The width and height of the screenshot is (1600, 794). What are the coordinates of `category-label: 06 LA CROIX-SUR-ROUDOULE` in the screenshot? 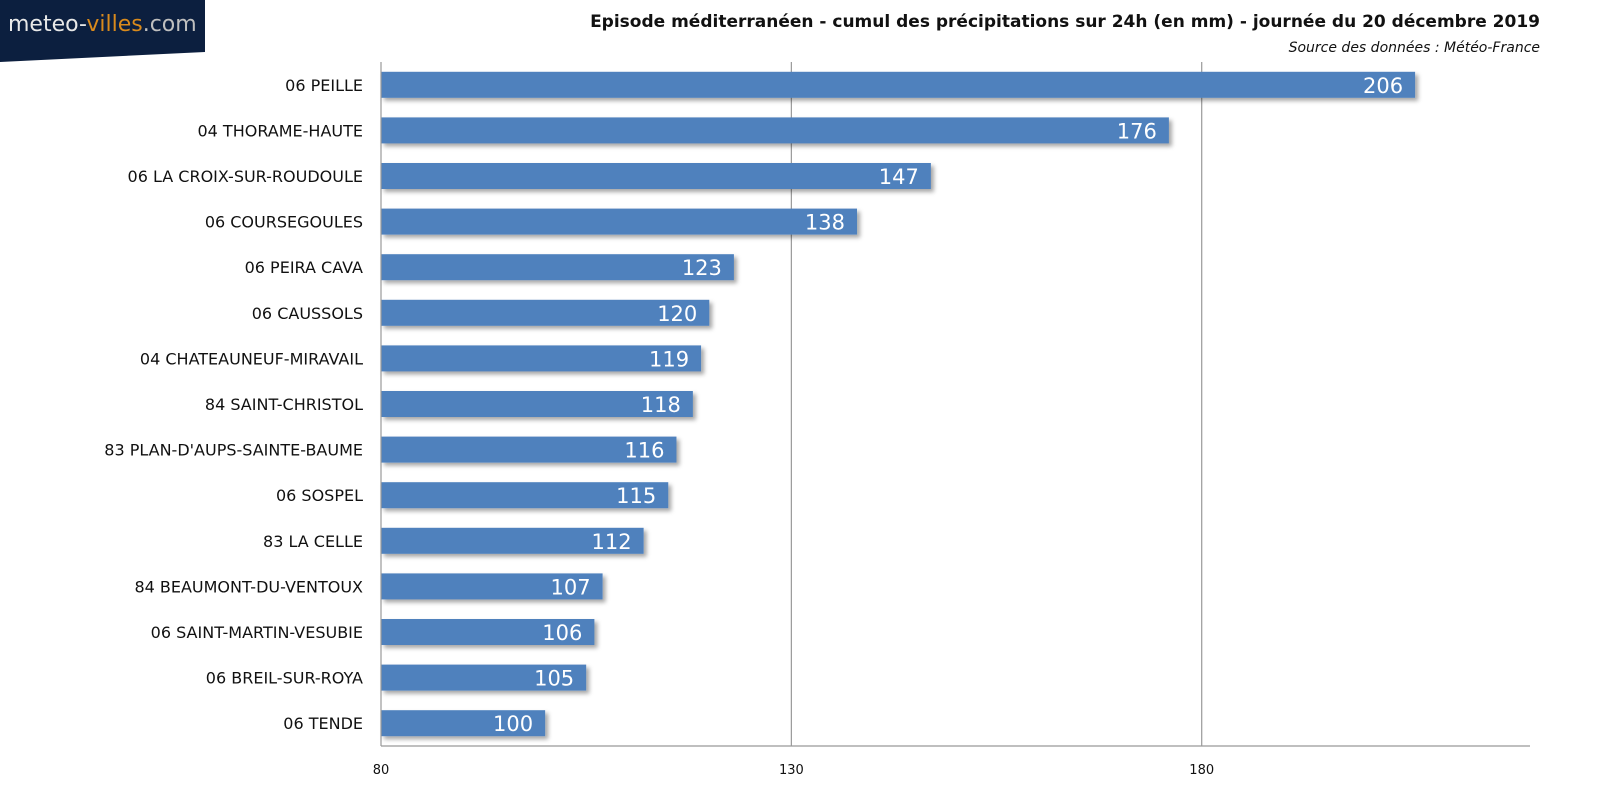 It's located at (245, 176).